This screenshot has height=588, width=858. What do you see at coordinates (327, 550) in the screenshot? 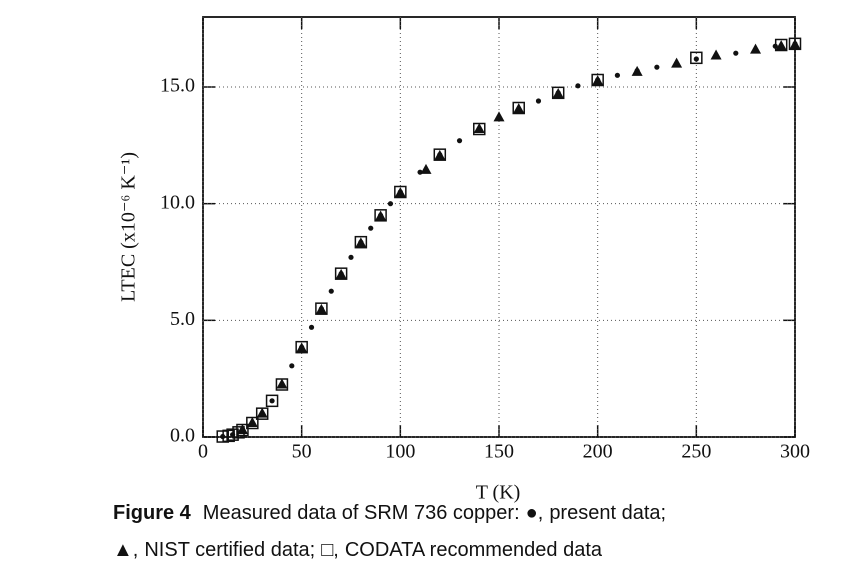
I see `caption-text: □` at bounding box center [327, 550].